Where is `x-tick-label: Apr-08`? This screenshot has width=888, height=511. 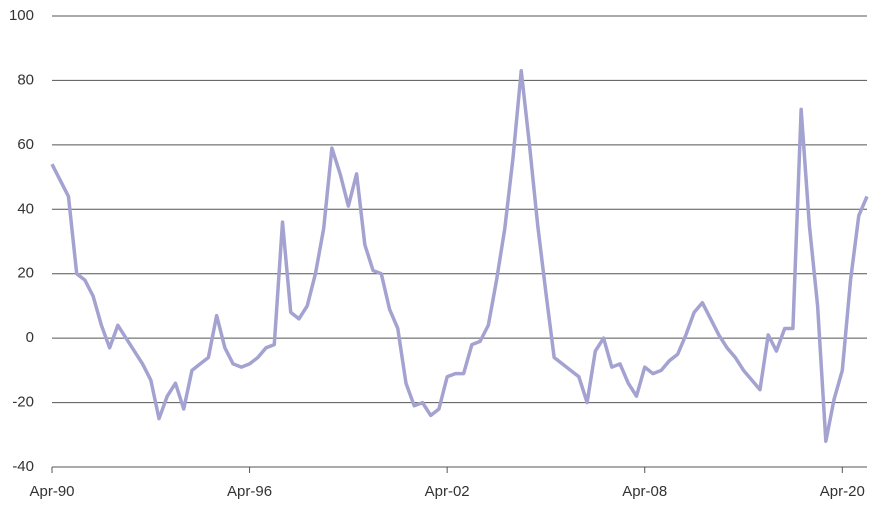
x-tick-label: Apr-08 is located at coordinates (644, 491).